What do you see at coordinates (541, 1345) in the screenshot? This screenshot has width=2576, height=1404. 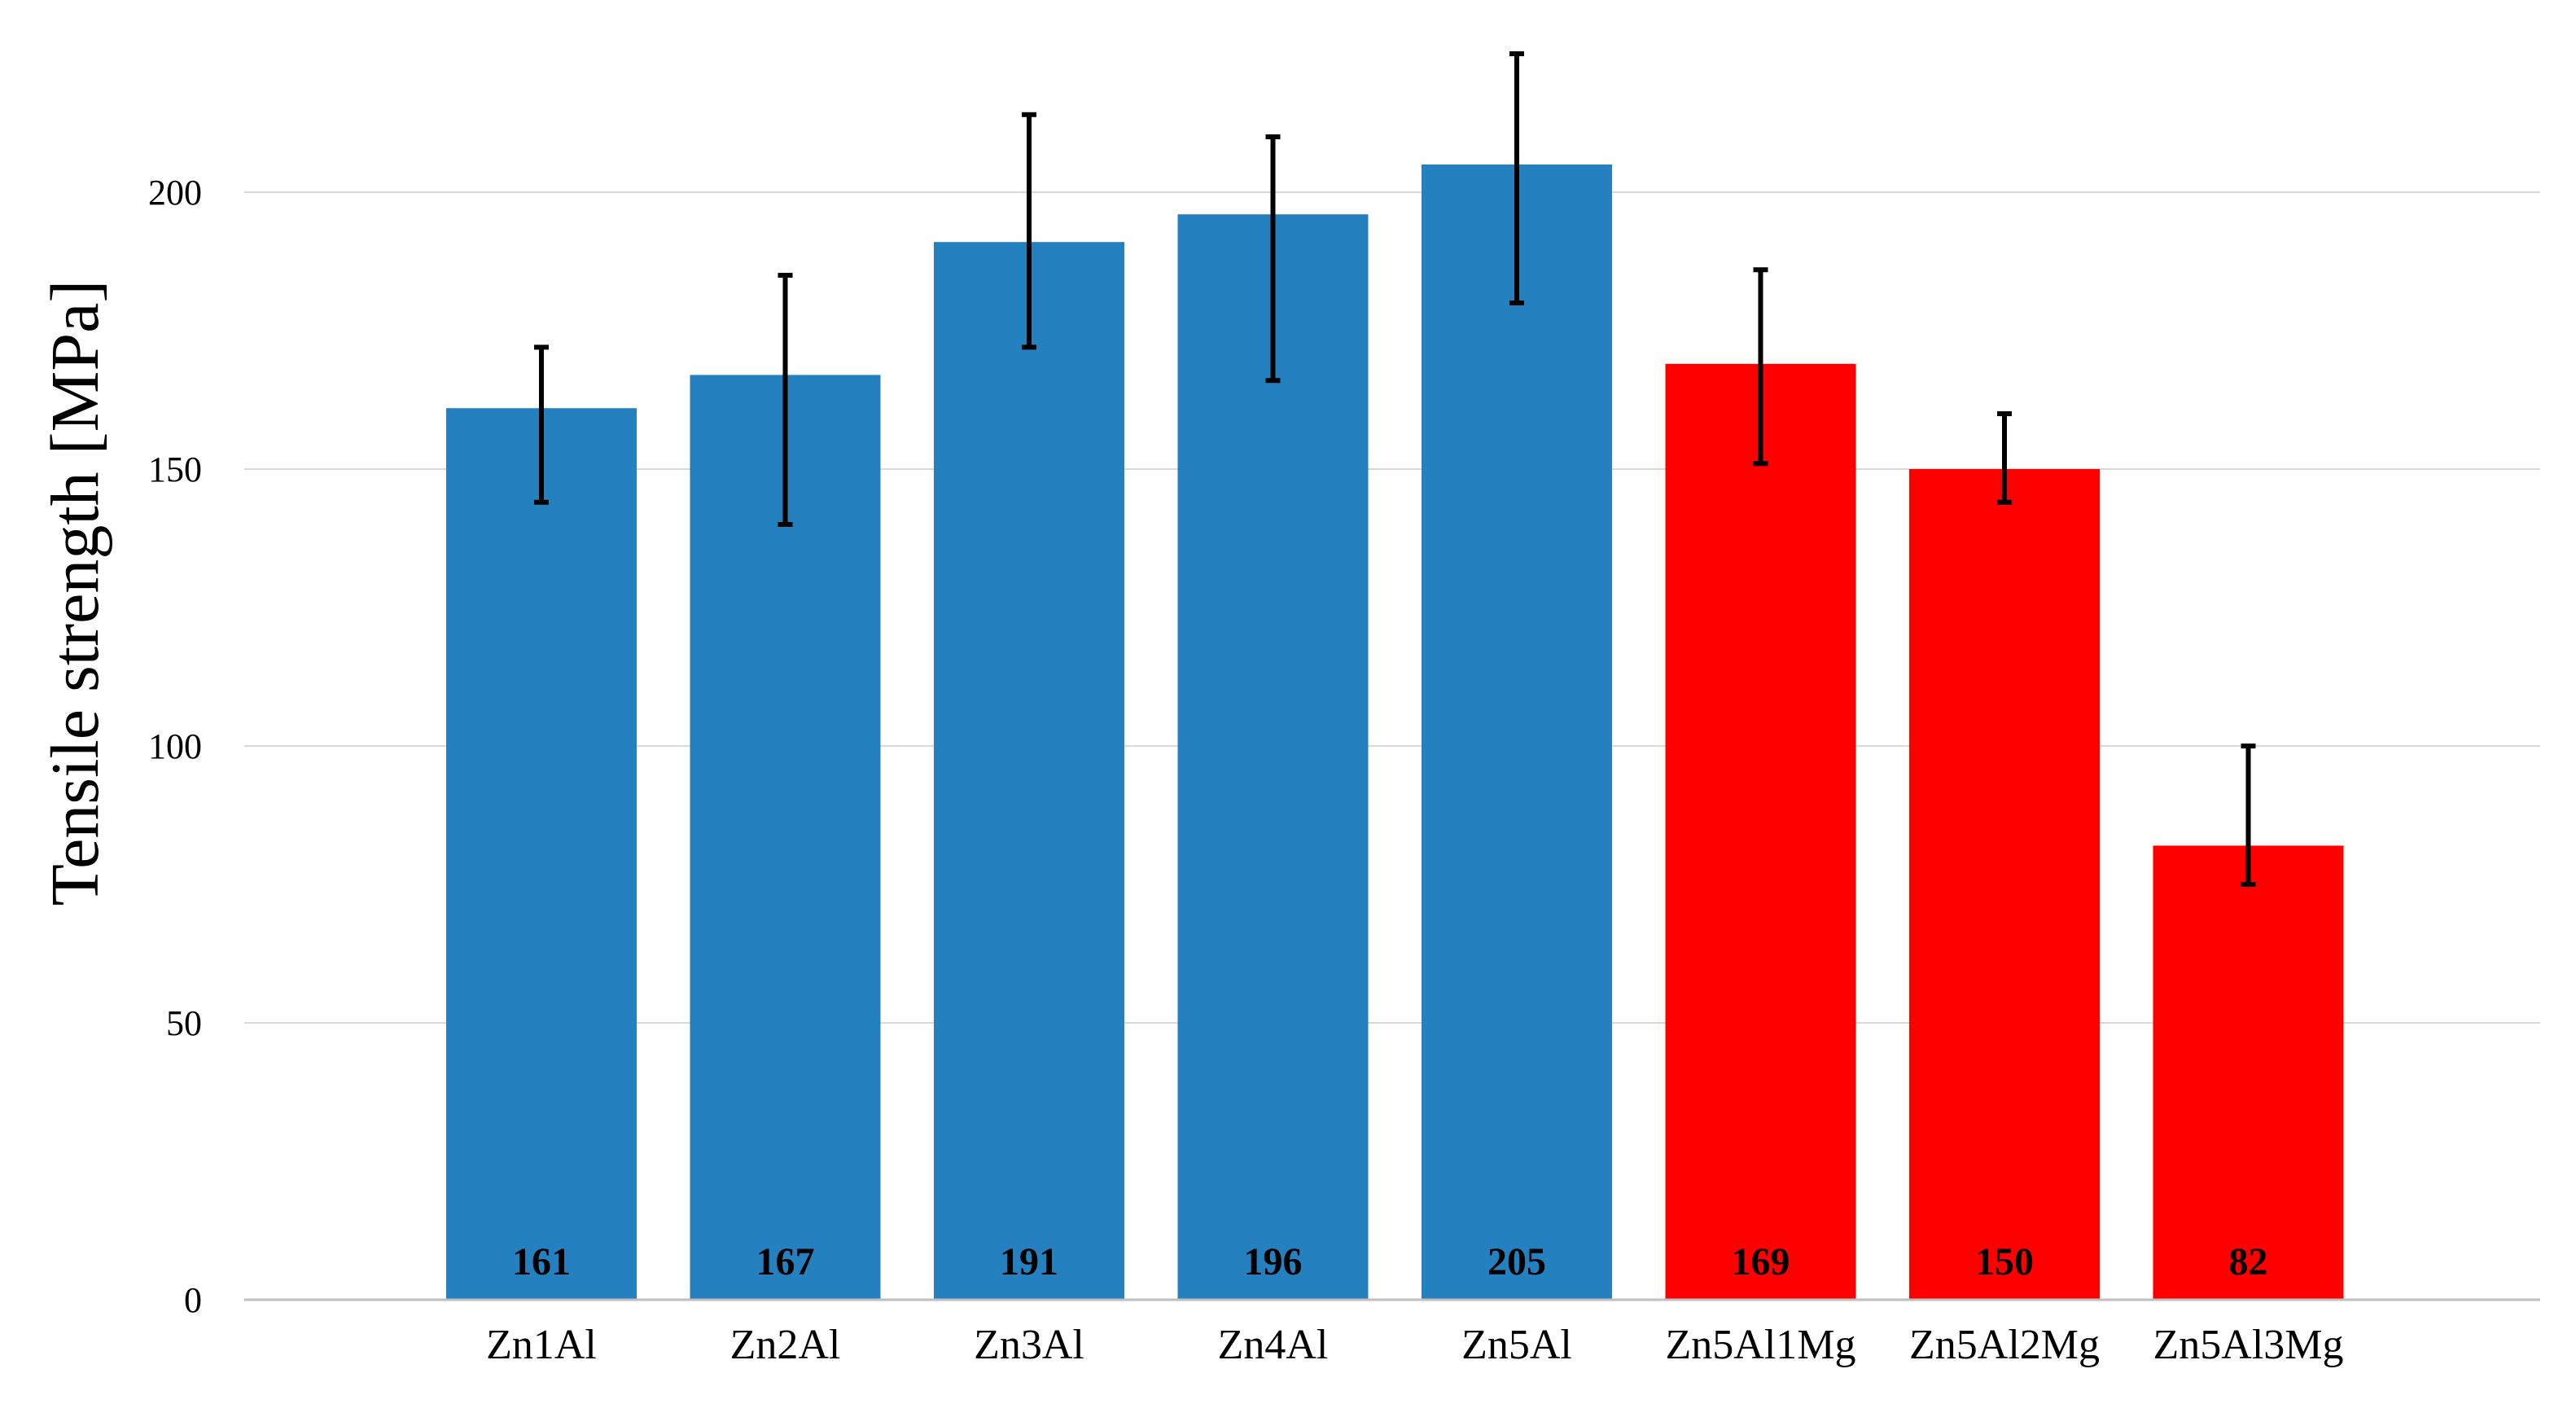 I see `category-label-zn1al: Zn1Al` at bounding box center [541, 1345].